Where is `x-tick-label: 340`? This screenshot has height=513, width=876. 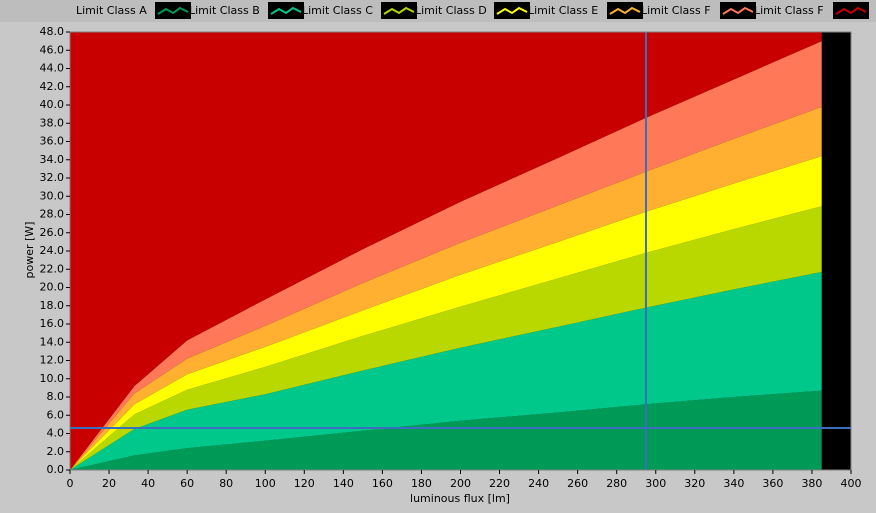 x-tick-label: 340 is located at coordinates (733, 483).